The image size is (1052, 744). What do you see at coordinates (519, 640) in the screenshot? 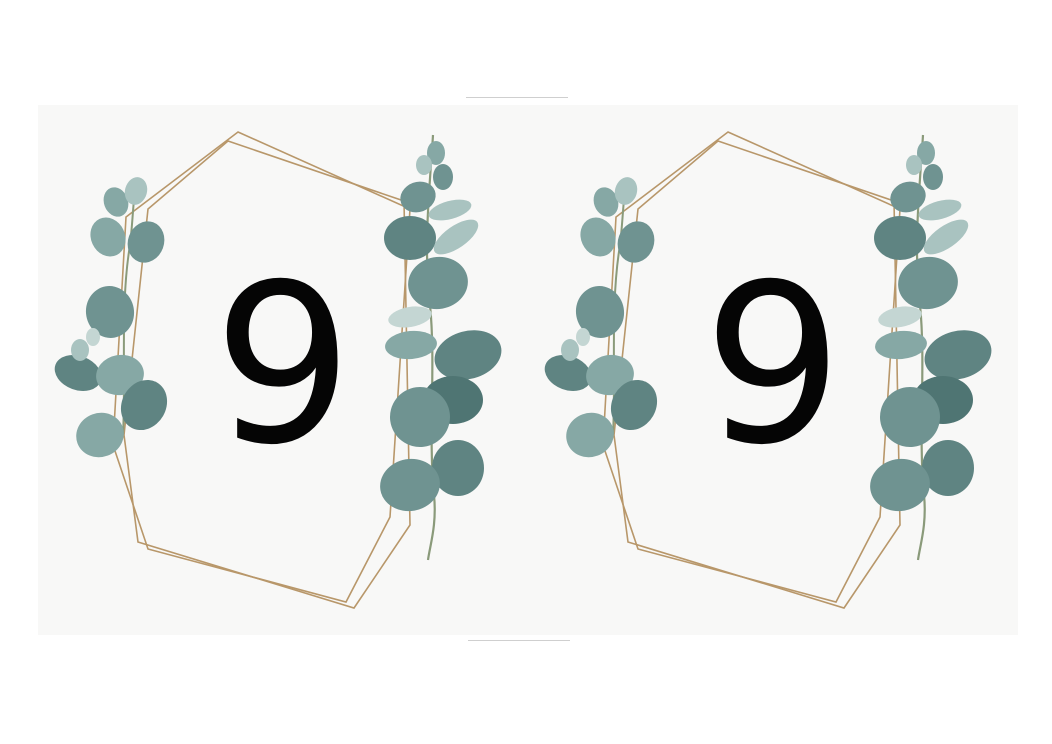
I see `cut-mark-bottom` at bounding box center [519, 640].